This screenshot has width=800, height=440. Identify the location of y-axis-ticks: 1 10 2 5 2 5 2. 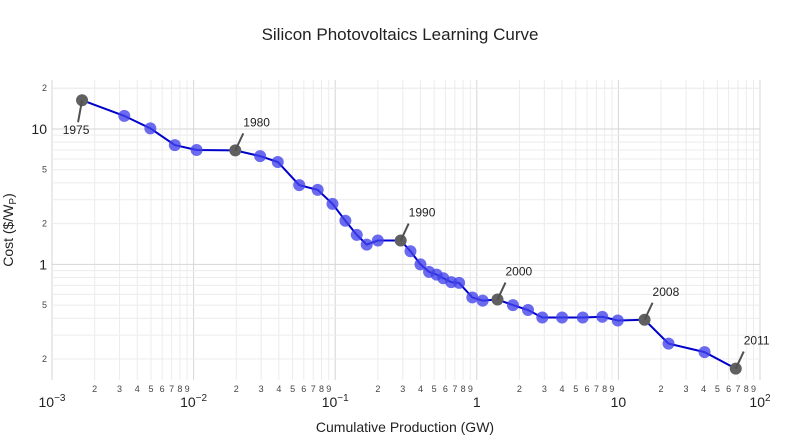
(39, 223).